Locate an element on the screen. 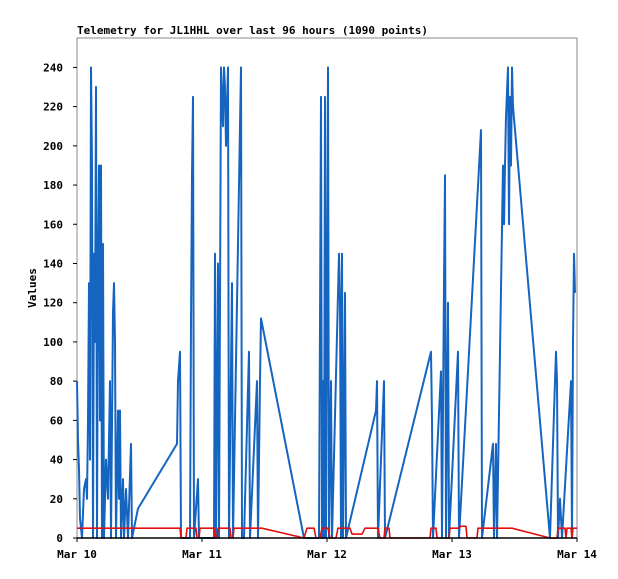  x-tick-label: Mar 12 is located at coordinates (327, 554).